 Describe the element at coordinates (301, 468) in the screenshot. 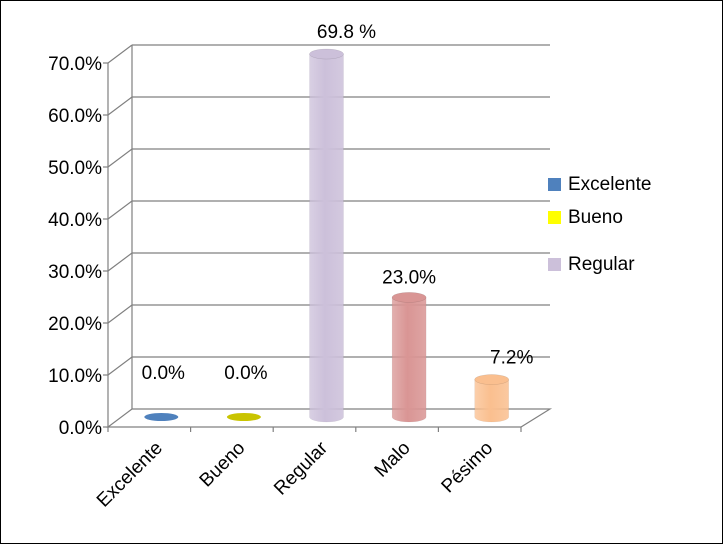

I see `x-tick-label-regular: Regular` at that location.